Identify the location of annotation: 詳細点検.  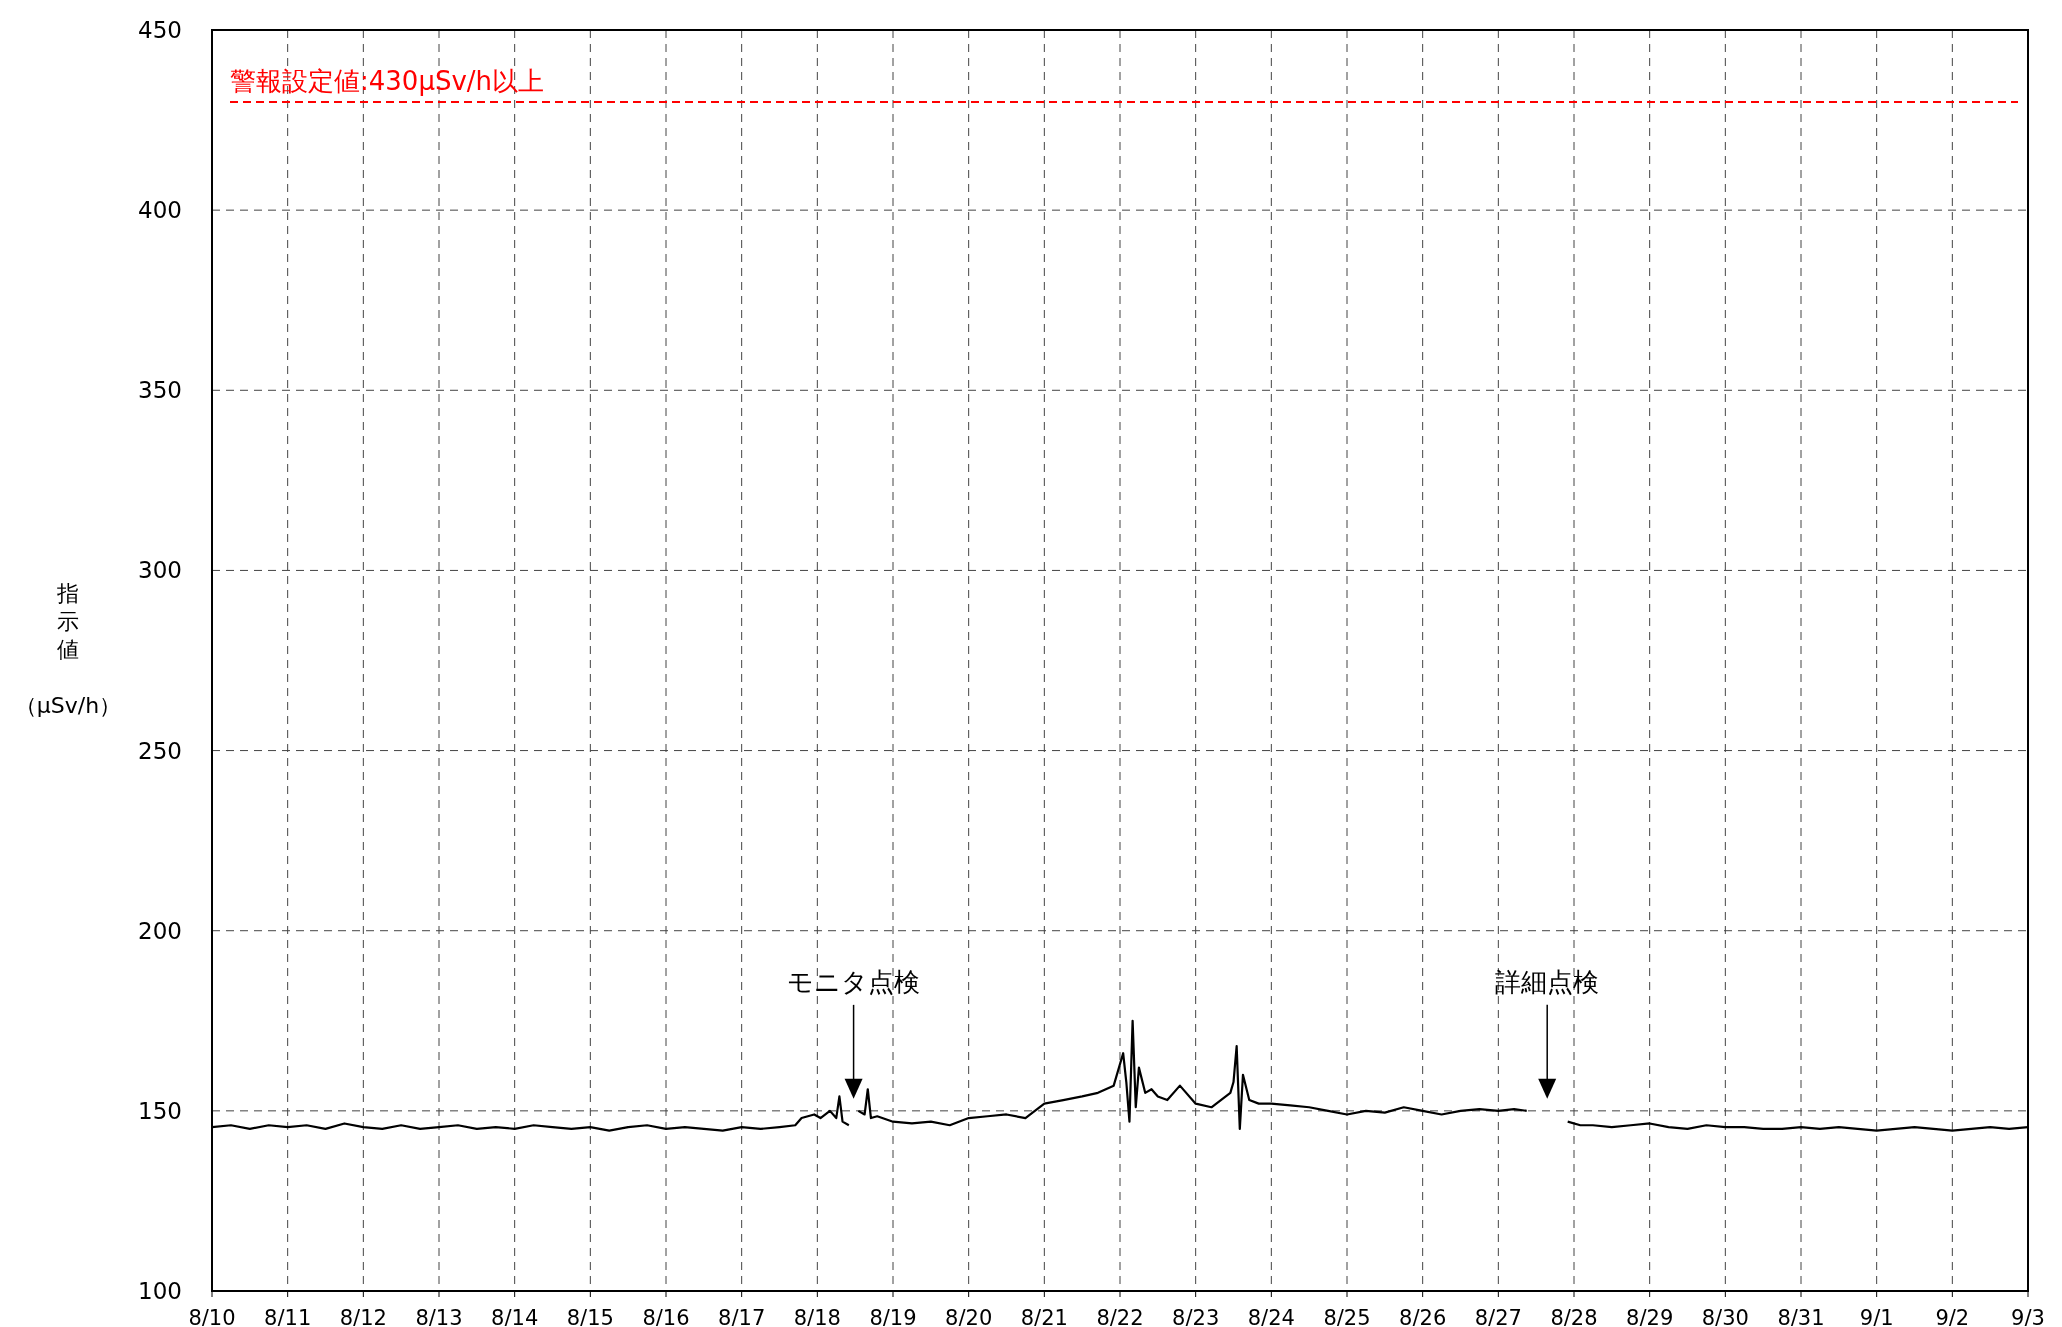
(1547, 981).